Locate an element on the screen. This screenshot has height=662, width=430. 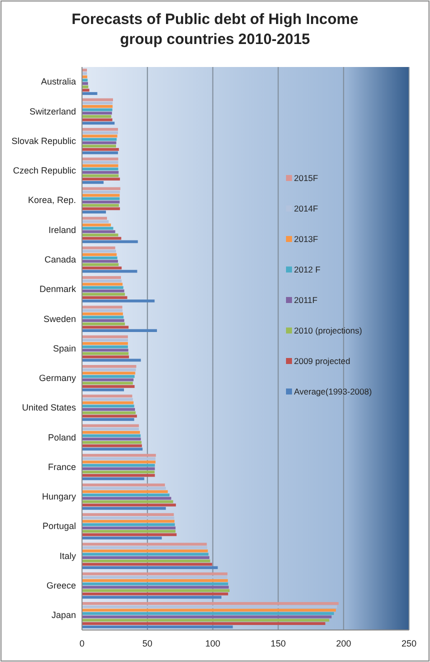
legend-label: 2010 (projections) is located at coordinates (328, 331).